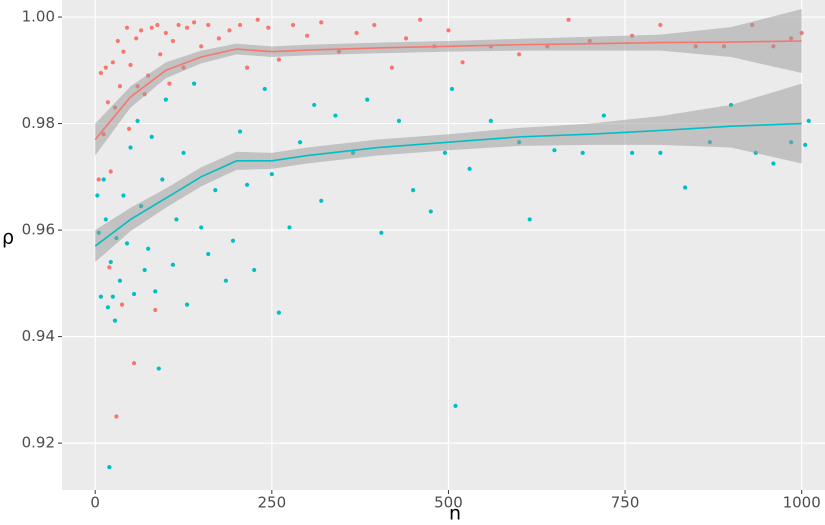  What do you see at coordinates (38, 336) in the screenshot?
I see `y-tick-label: 0.94` at bounding box center [38, 336].